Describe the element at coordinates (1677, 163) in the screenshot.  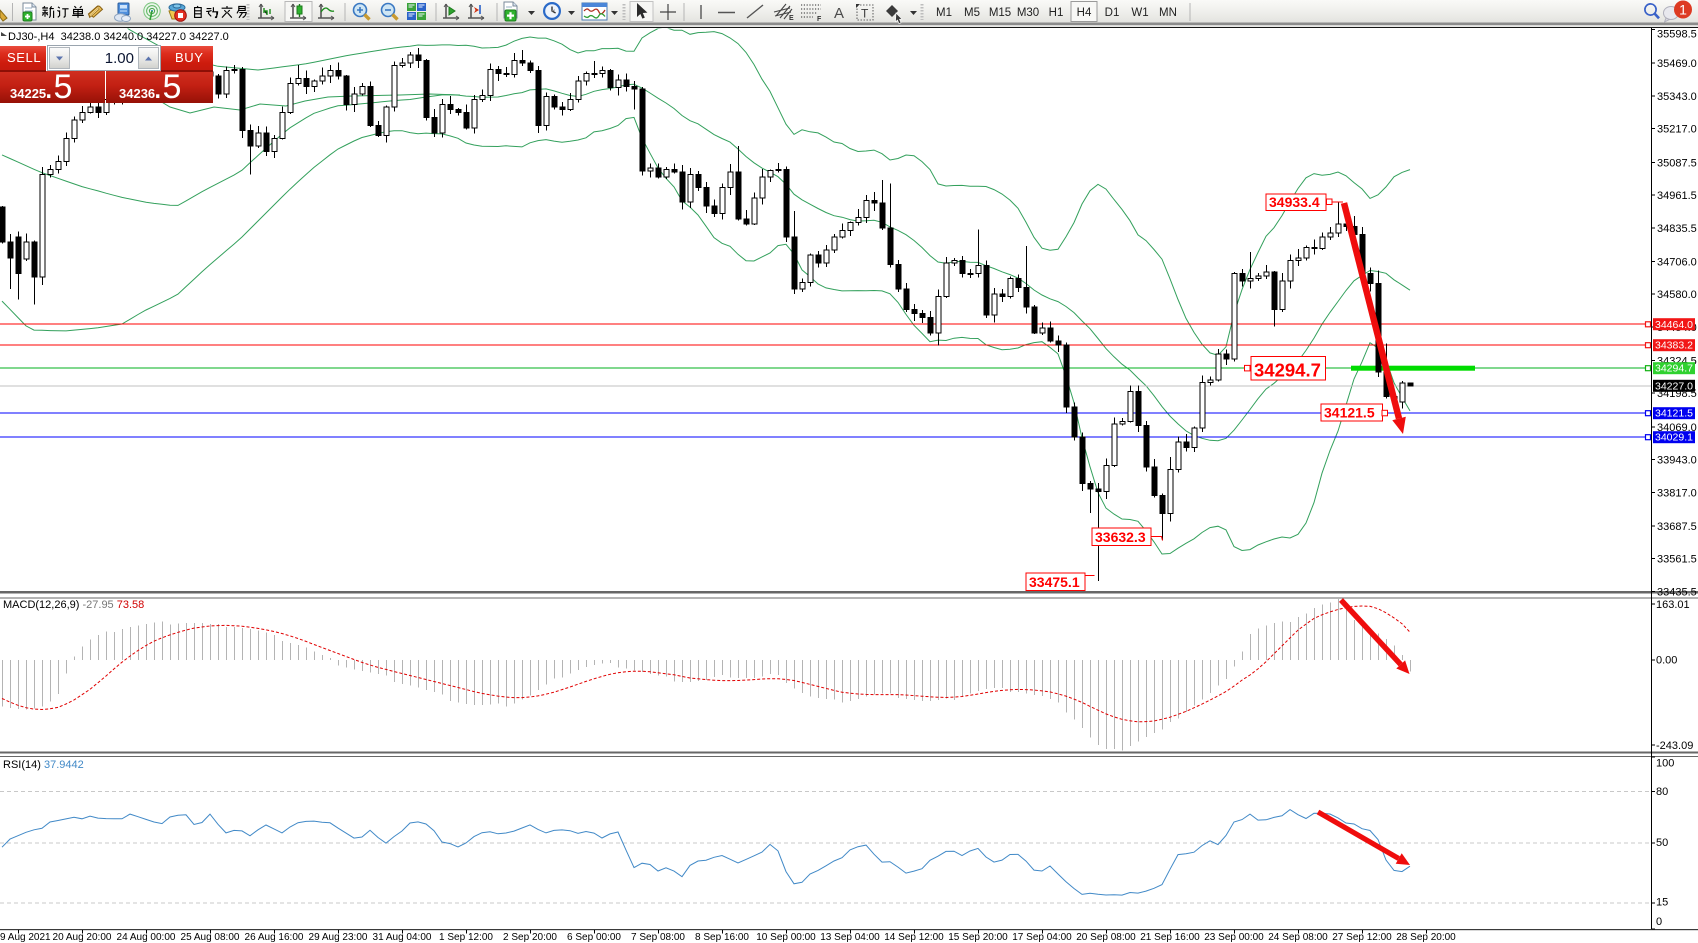
I see `svg-text: 35087.5` at that location.